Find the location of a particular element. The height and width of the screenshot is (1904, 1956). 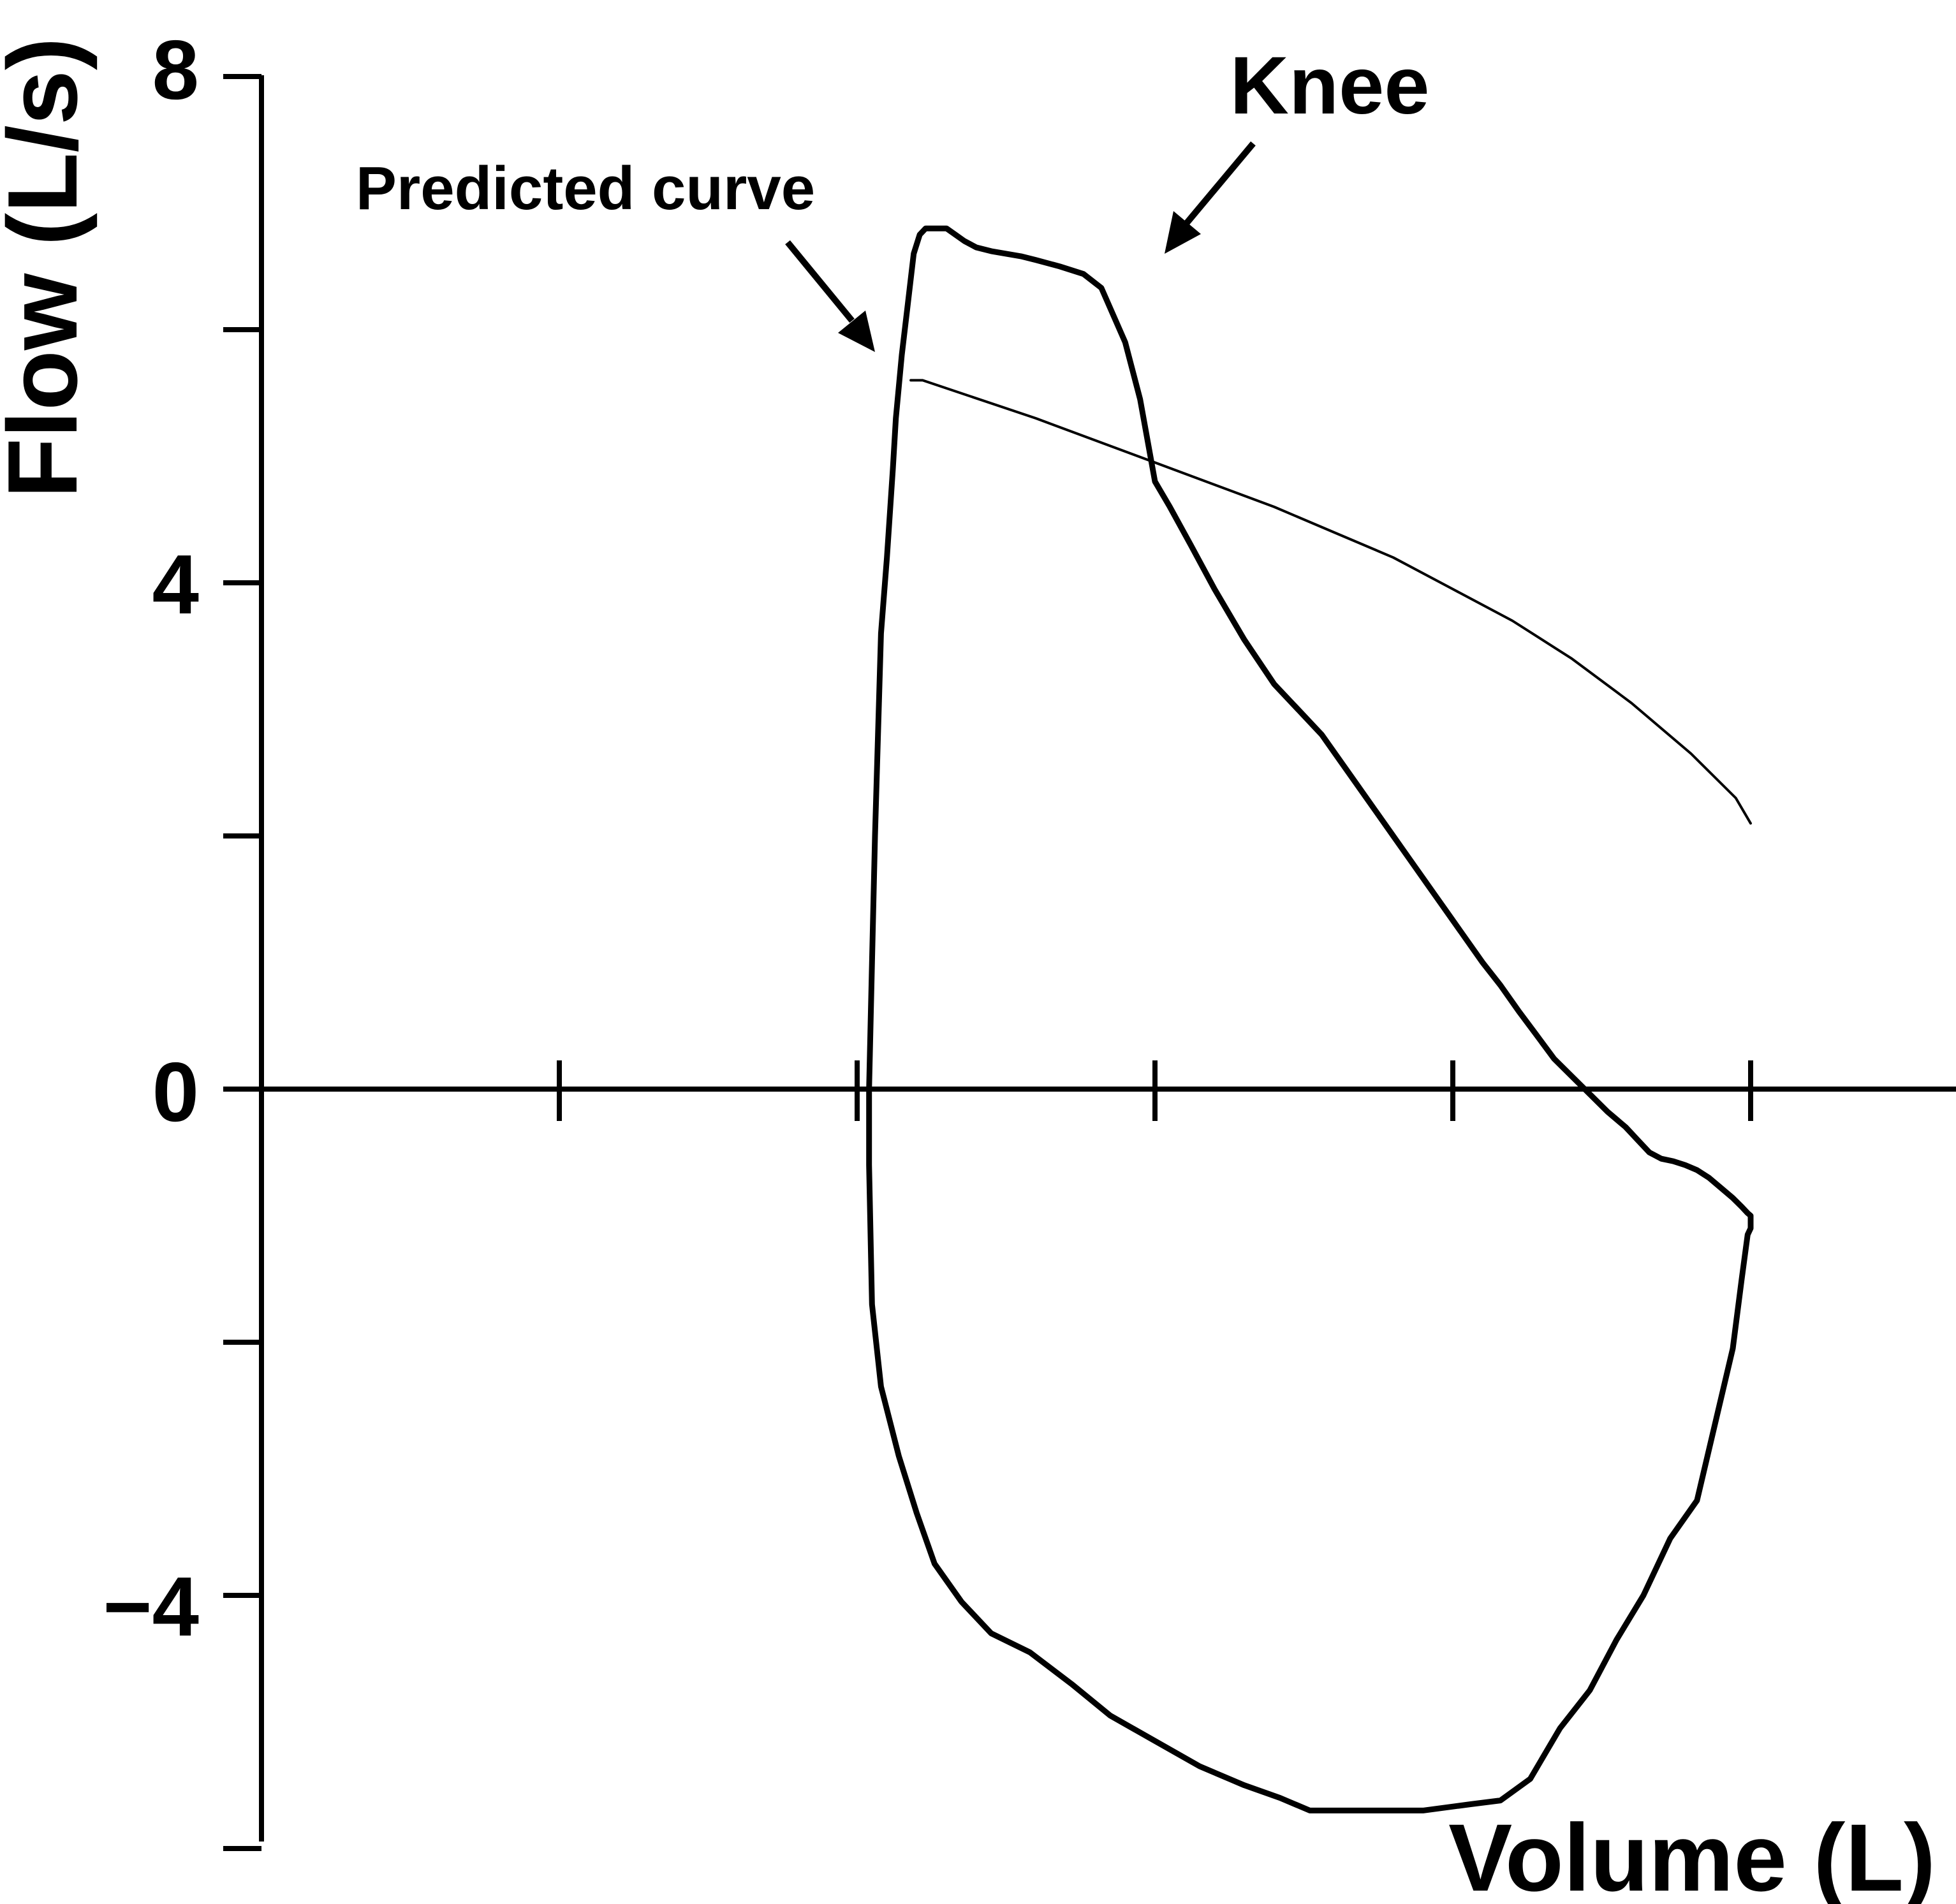

x-axis-label: Volume (L) is located at coordinates (1692, 1854).